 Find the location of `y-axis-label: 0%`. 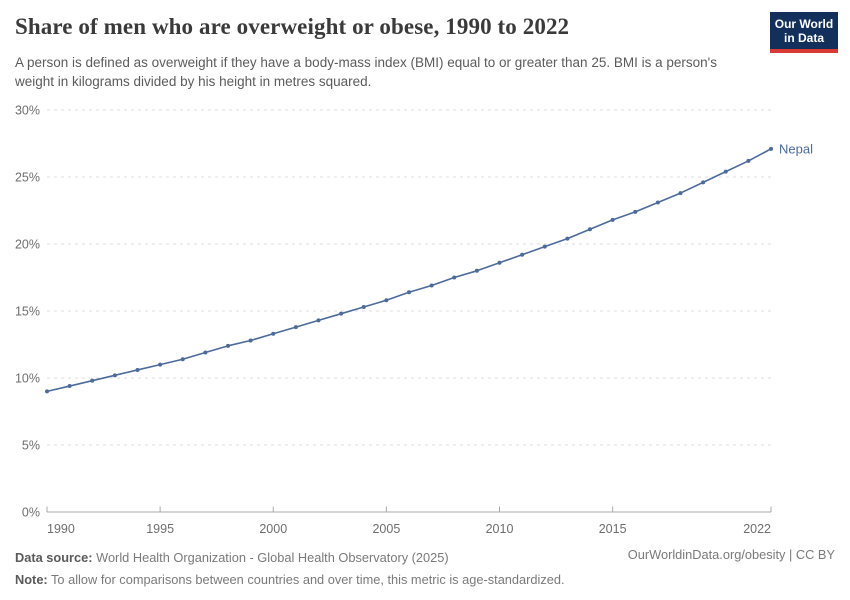

y-axis-label: 0% is located at coordinates (31, 513).